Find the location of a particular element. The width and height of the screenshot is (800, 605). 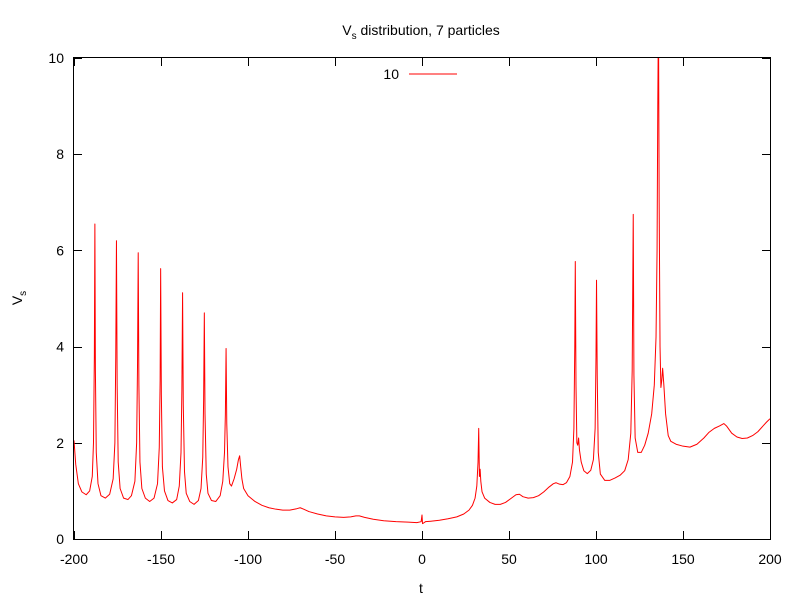

legend: 10 is located at coordinates (420, 74).